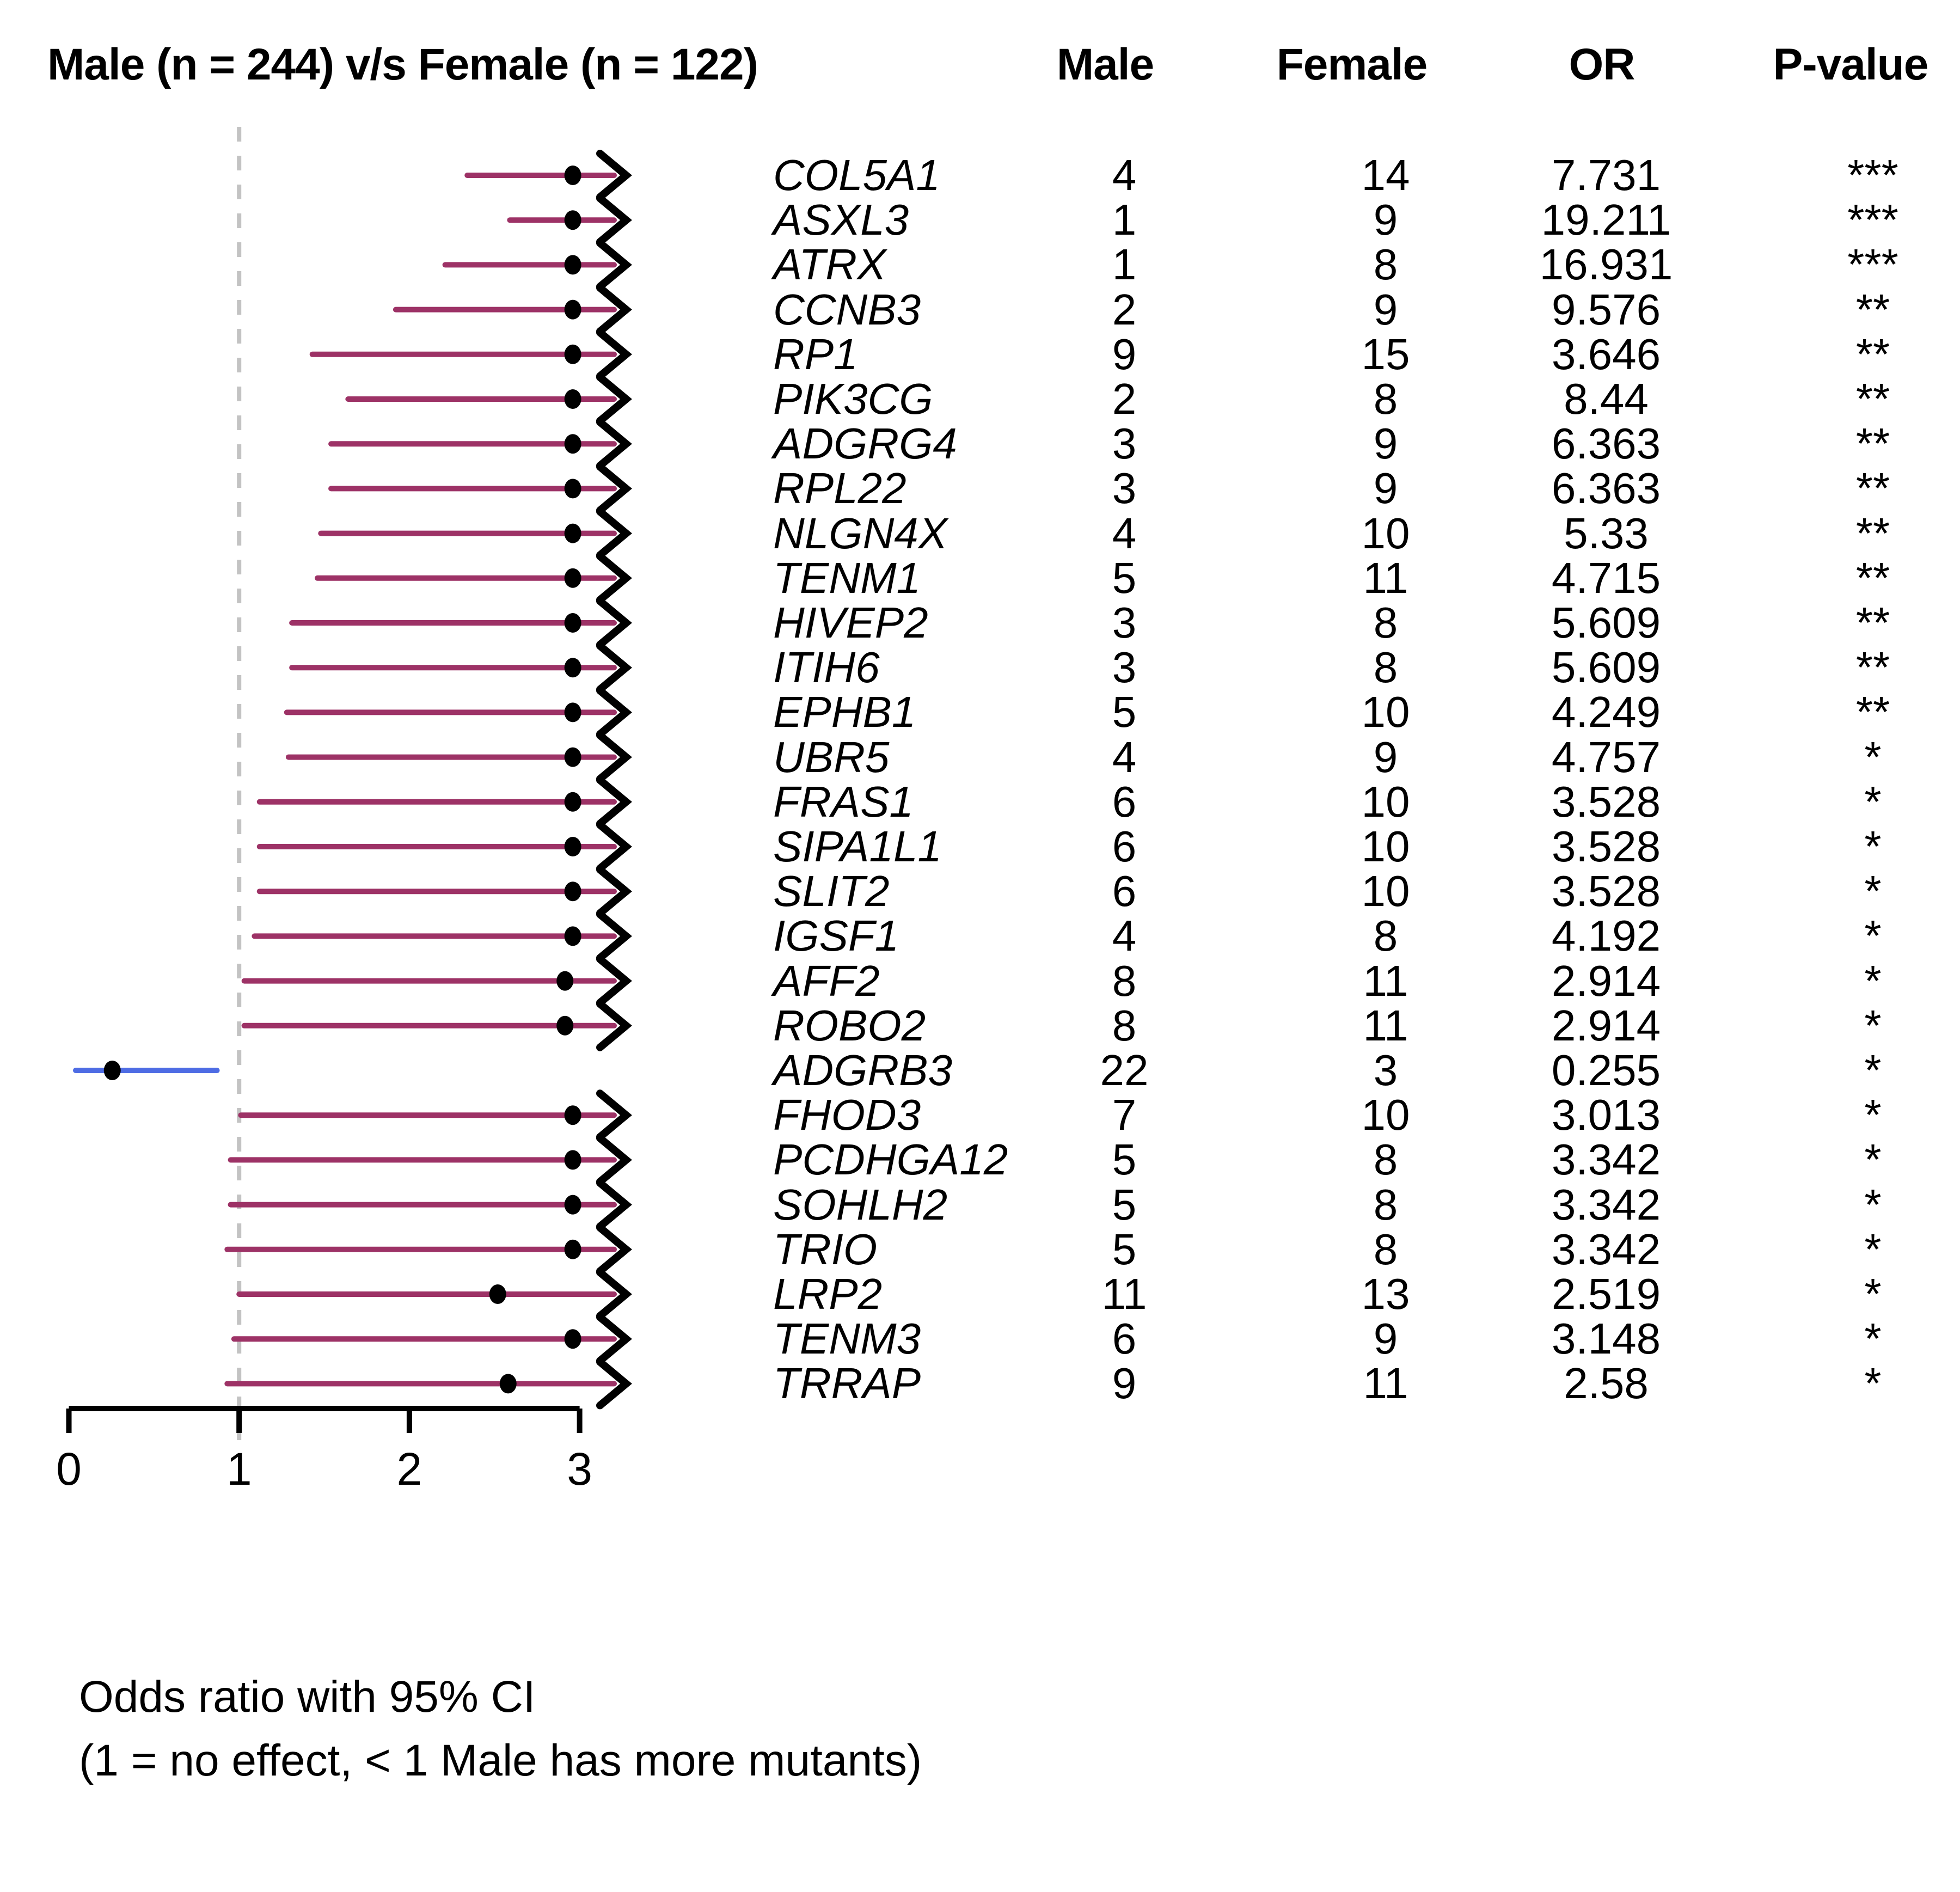 This screenshot has width=1960, height=1892. What do you see at coordinates (890, 1160) in the screenshot?
I see `gene-label: PCDHGA12` at bounding box center [890, 1160].